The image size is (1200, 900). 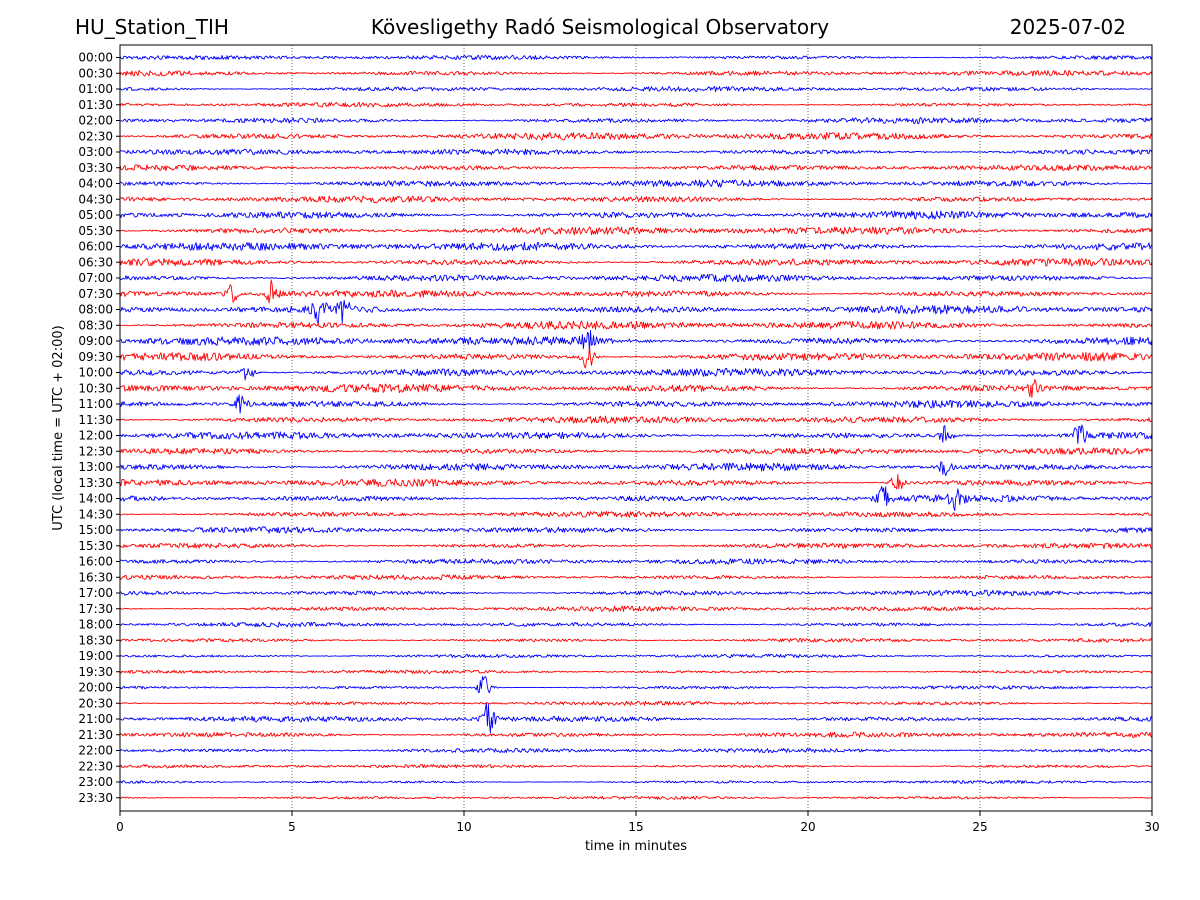 I want to click on seismic-trace-2030, so click(x=636, y=703).